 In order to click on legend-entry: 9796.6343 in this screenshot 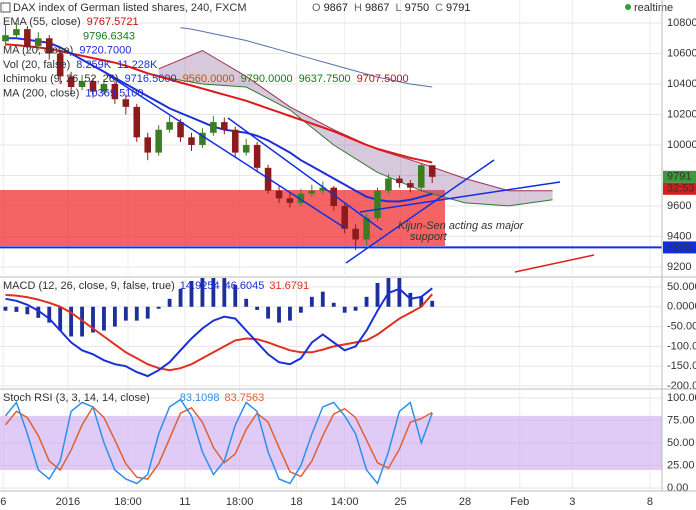, I will do `click(109, 36)`.